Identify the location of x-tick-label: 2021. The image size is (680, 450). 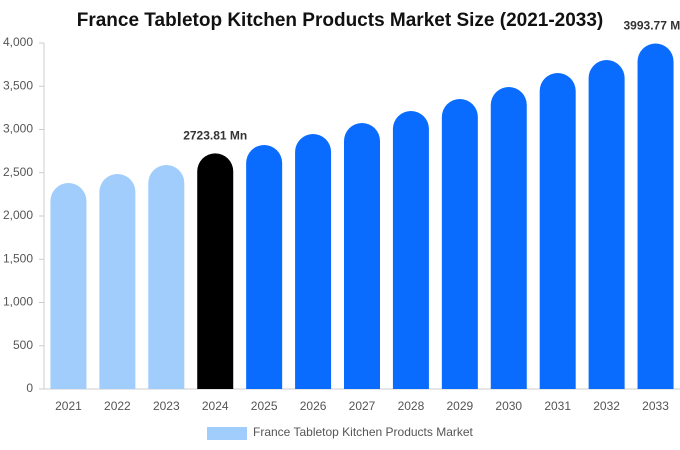
(68, 406).